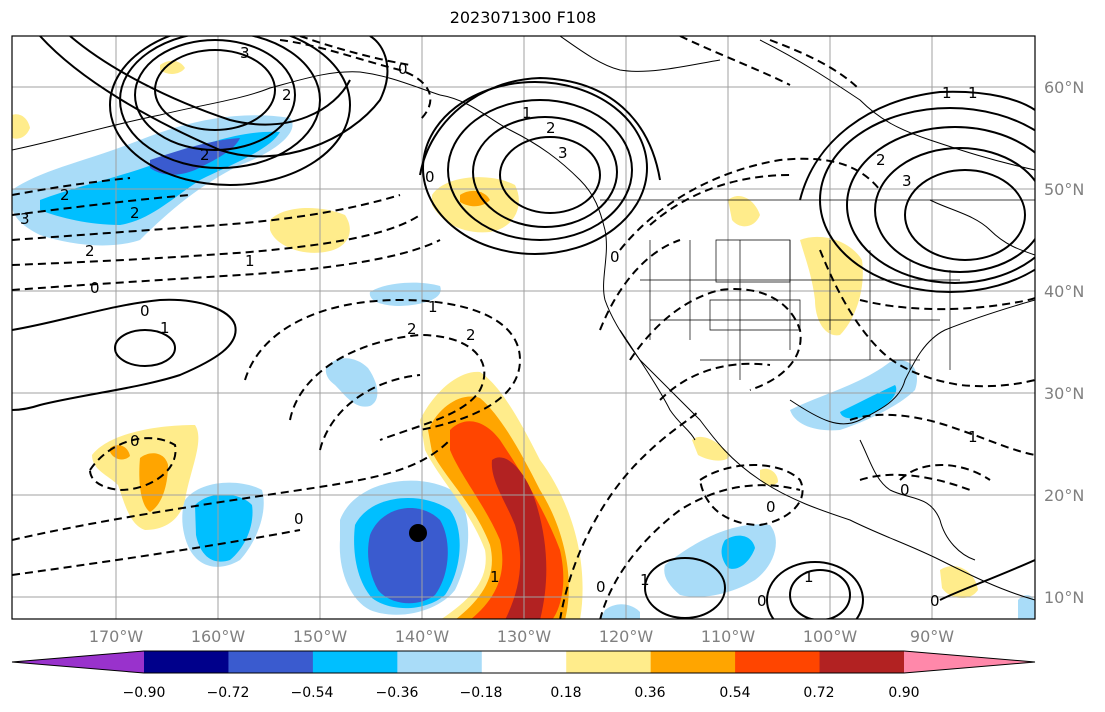 This screenshot has height=712, width=1105. Describe the element at coordinates (734, 693) in the screenshot. I see `colorbar-tick: 0.54` at that location.